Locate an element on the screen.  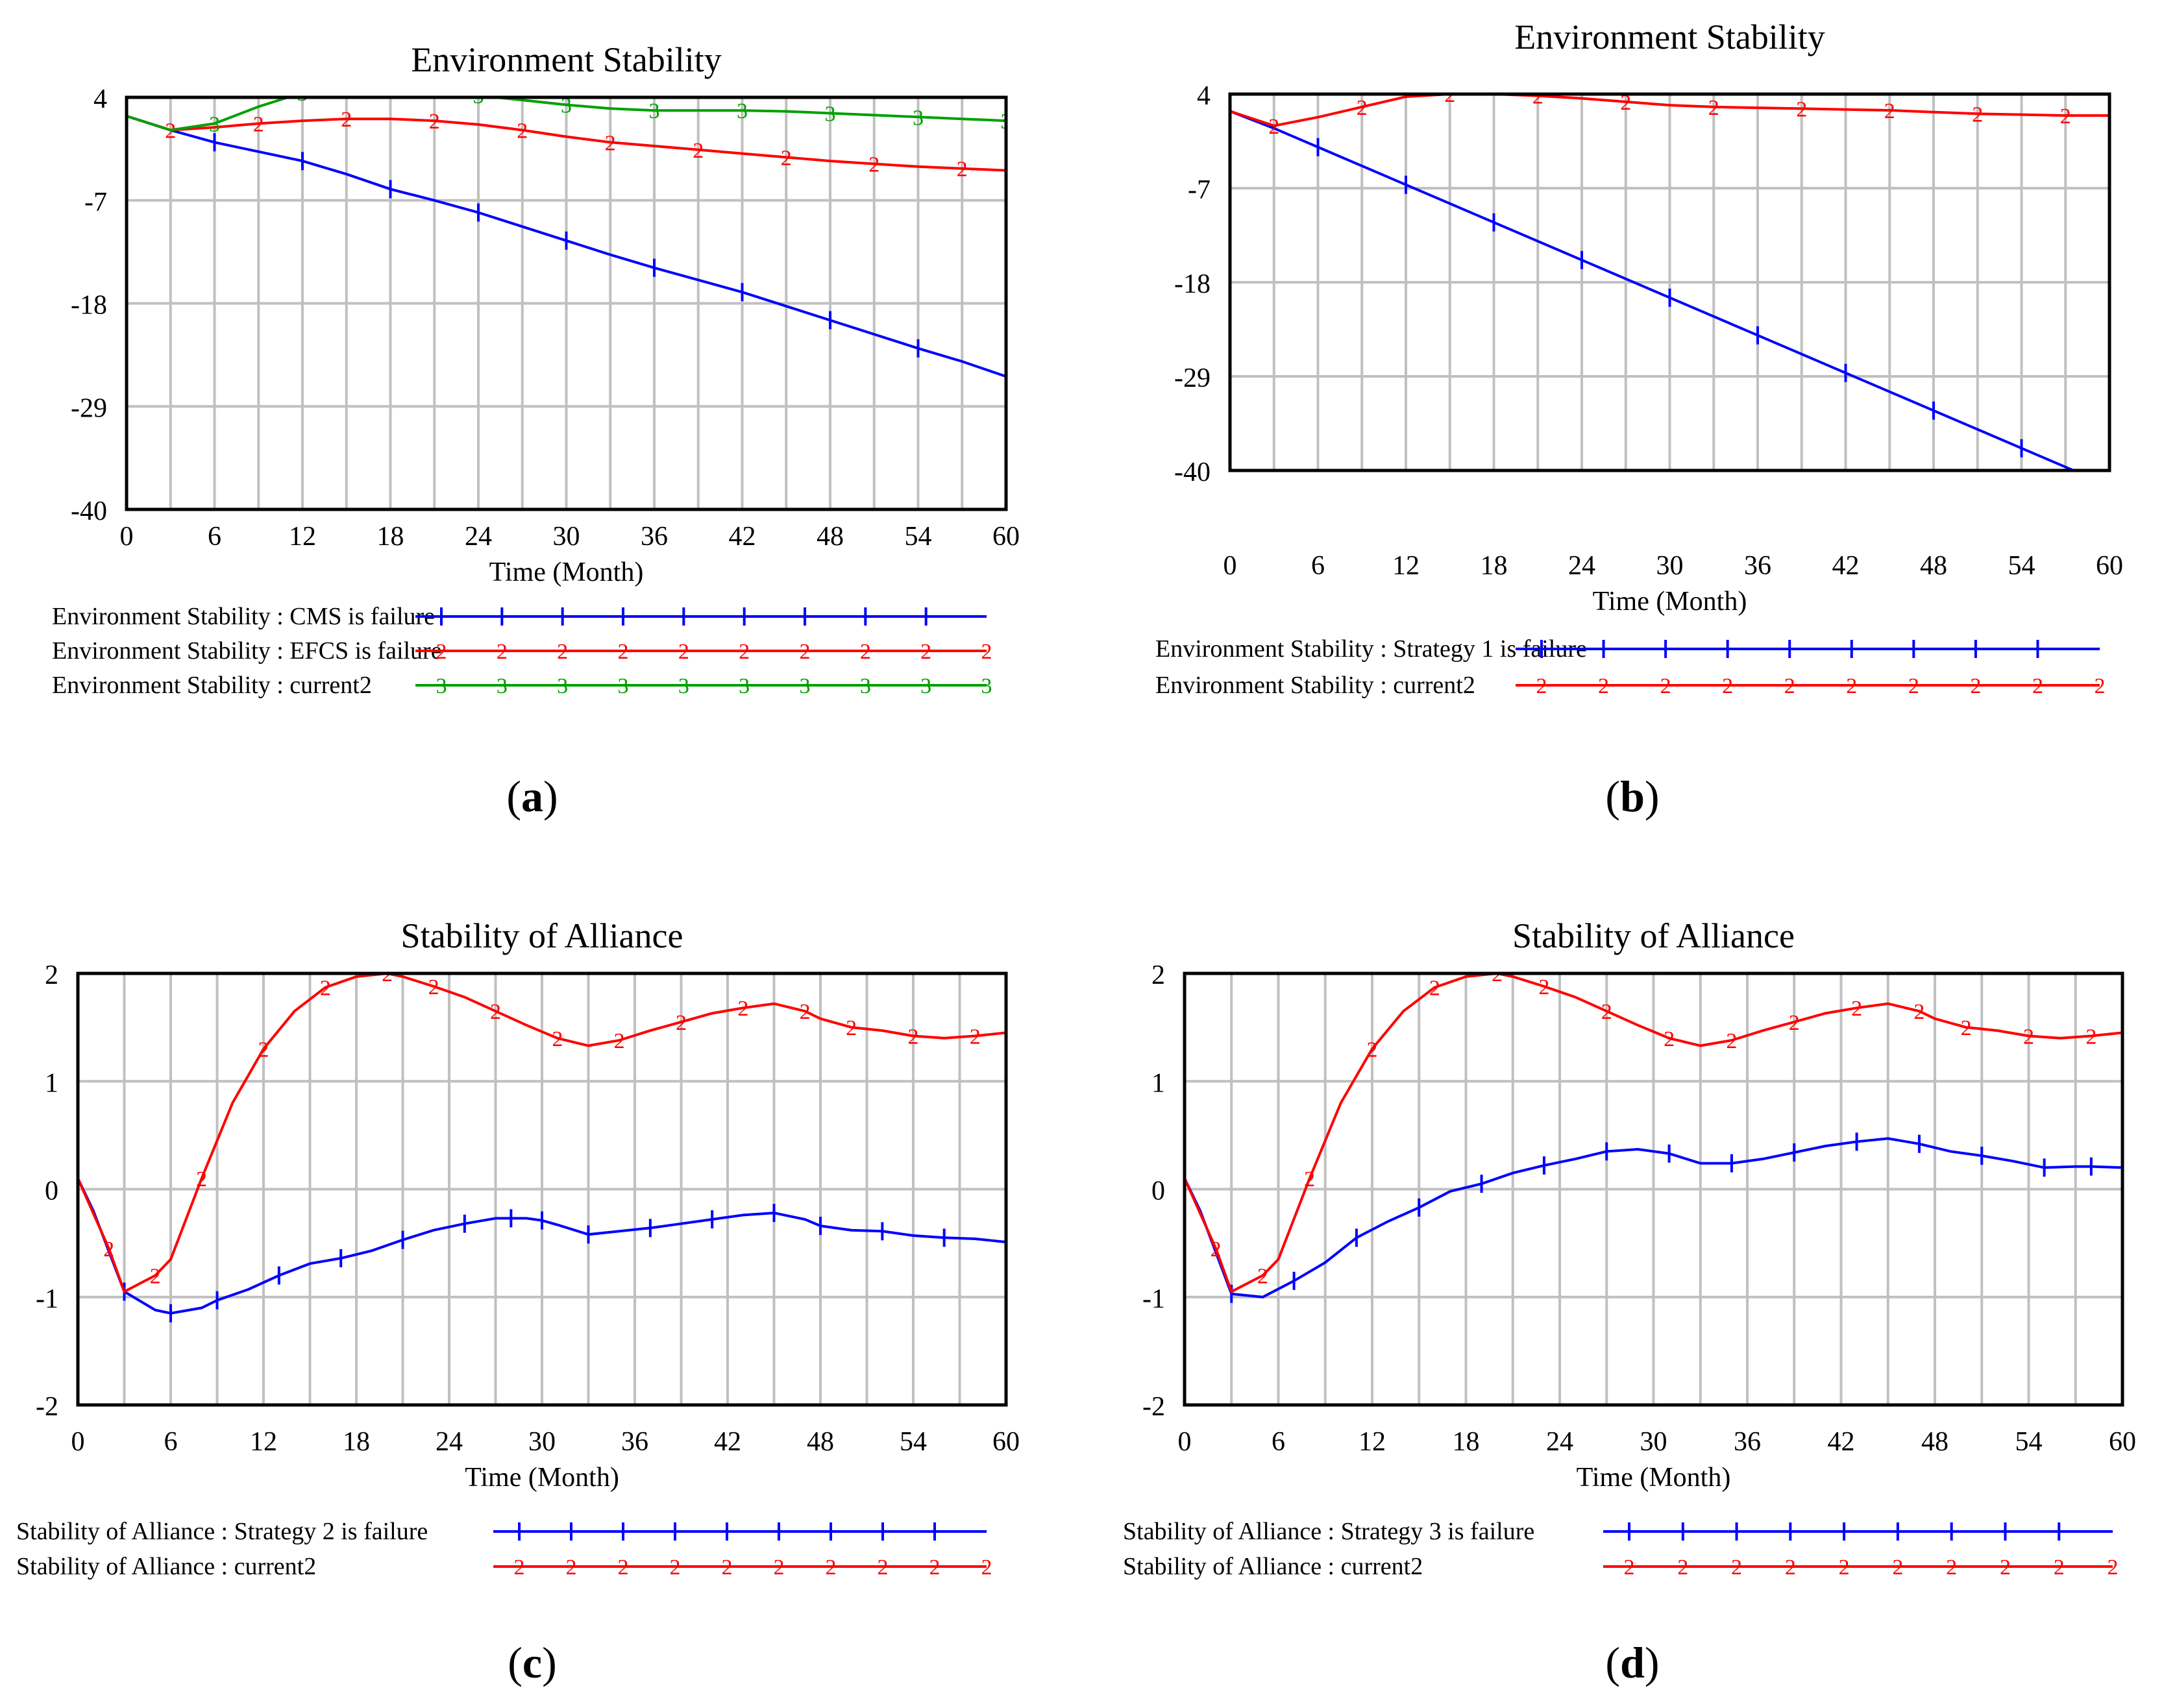
x-tick-label: 36 is located at coordinates (1757, 566).